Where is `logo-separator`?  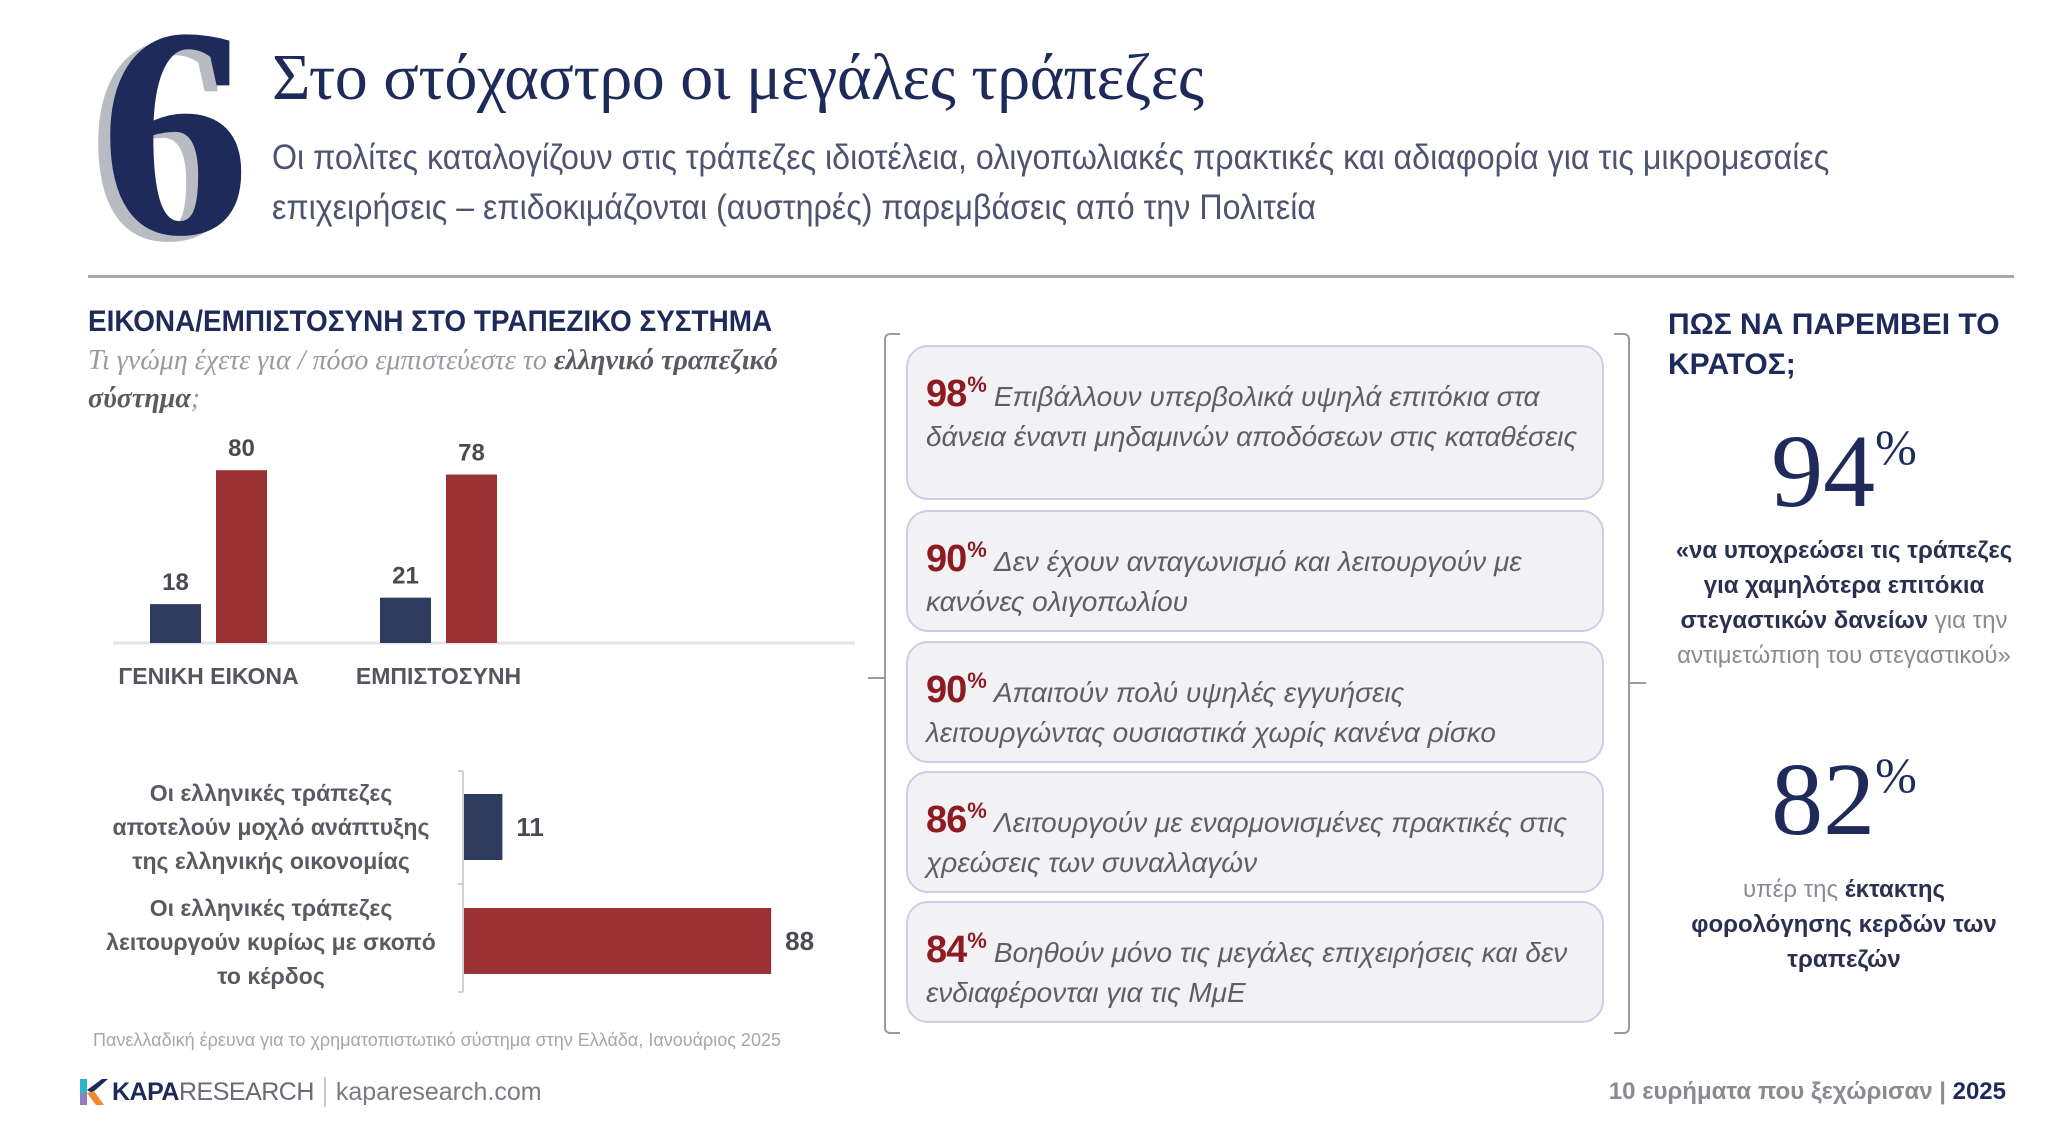 logo-separator is located at coordinates (324, 1092).